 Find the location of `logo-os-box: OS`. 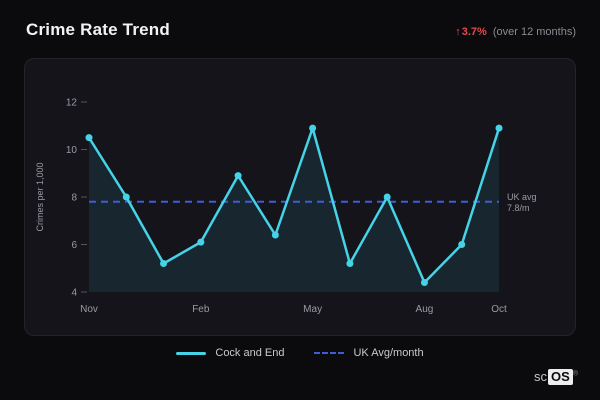

logo-os-box: OS is located at coordinates (560, 377).